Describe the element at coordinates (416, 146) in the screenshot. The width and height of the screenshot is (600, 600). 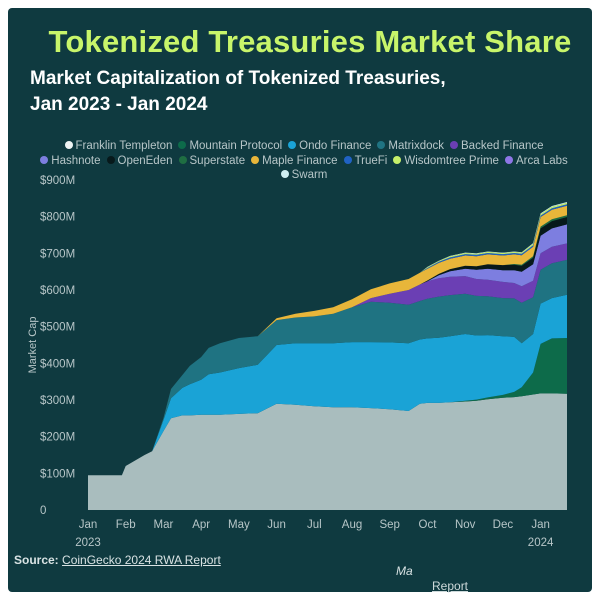
I see `legend-label: Matrixdock` at that location.